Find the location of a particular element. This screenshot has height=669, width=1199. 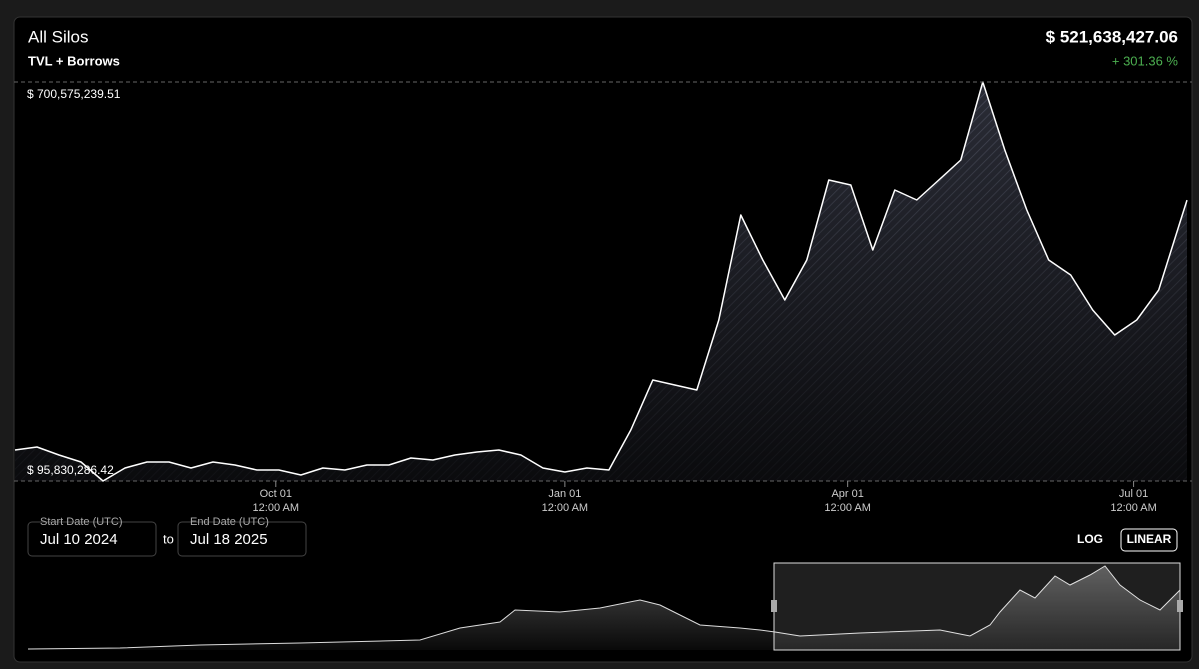

current-value: $ 521,638,427.06 is located at coordinates (1112, 36).